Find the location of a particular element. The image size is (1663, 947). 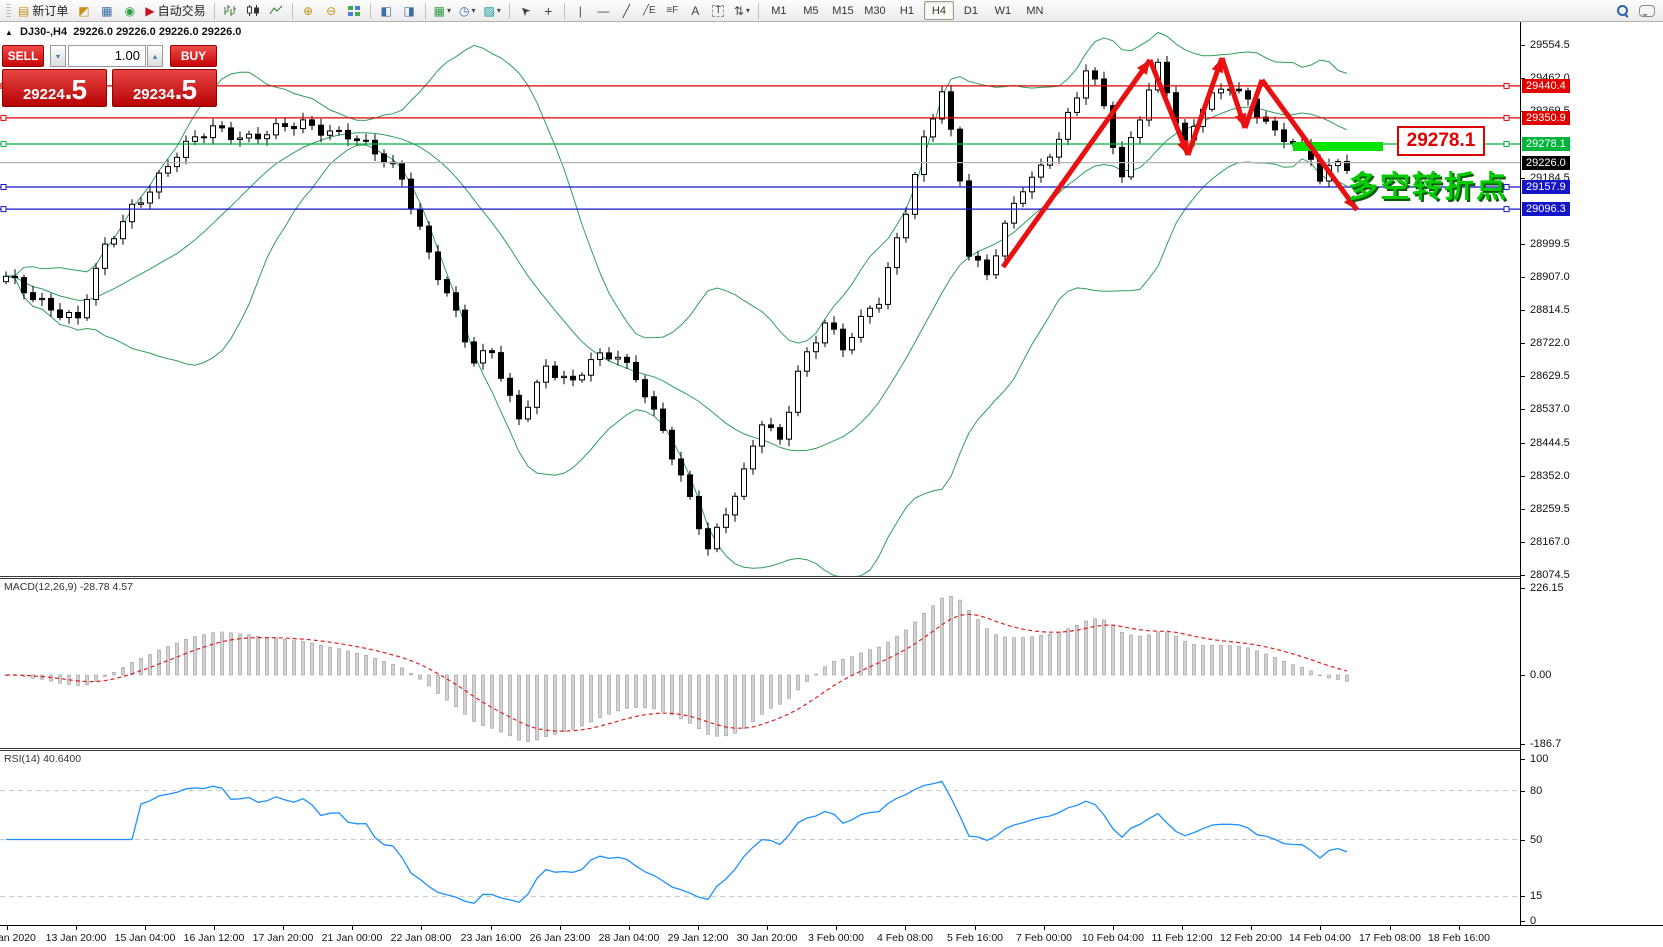

buy-price-panel: 29234.5 is located at coordinates (164, 88).